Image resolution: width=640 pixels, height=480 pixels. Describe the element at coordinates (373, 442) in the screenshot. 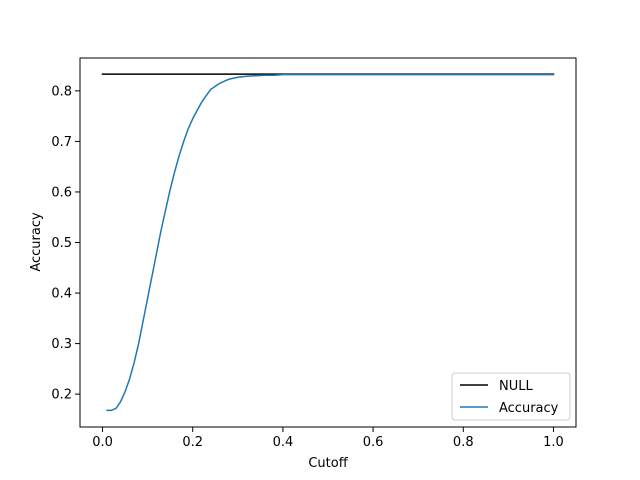

I see `x-tick-label: 0.6` at that location.